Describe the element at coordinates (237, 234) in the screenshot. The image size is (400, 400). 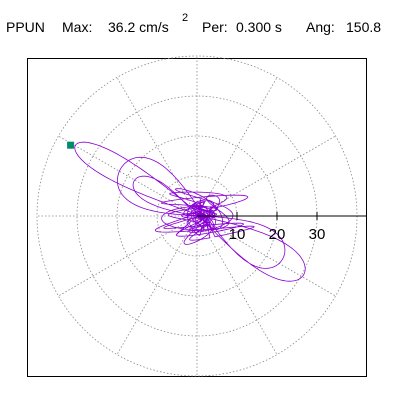
I see `tick-label-10: 10` at that location.